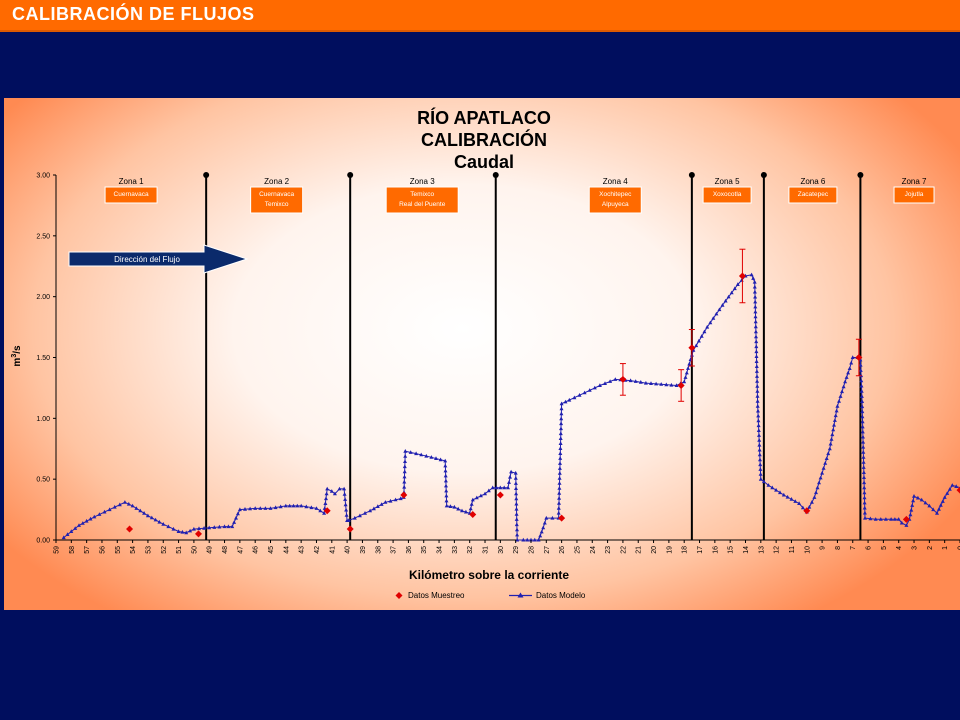  I want to click on chart-title-line-3: Caudal, so click(484, 162).